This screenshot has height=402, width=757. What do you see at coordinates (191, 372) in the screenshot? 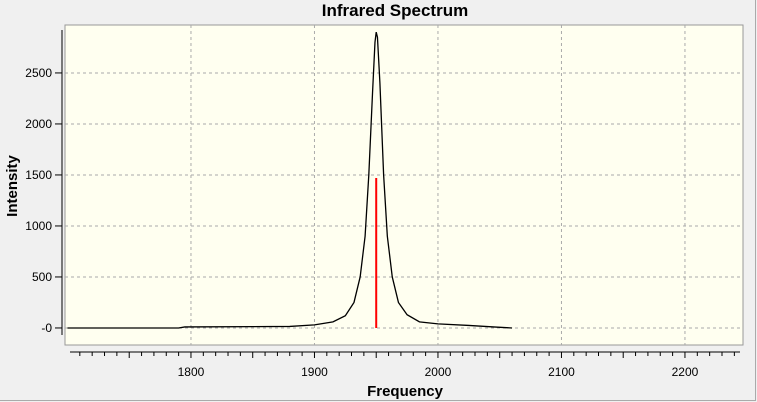
I see `x-tick-label: 1800` at bounding box center [191, 372].